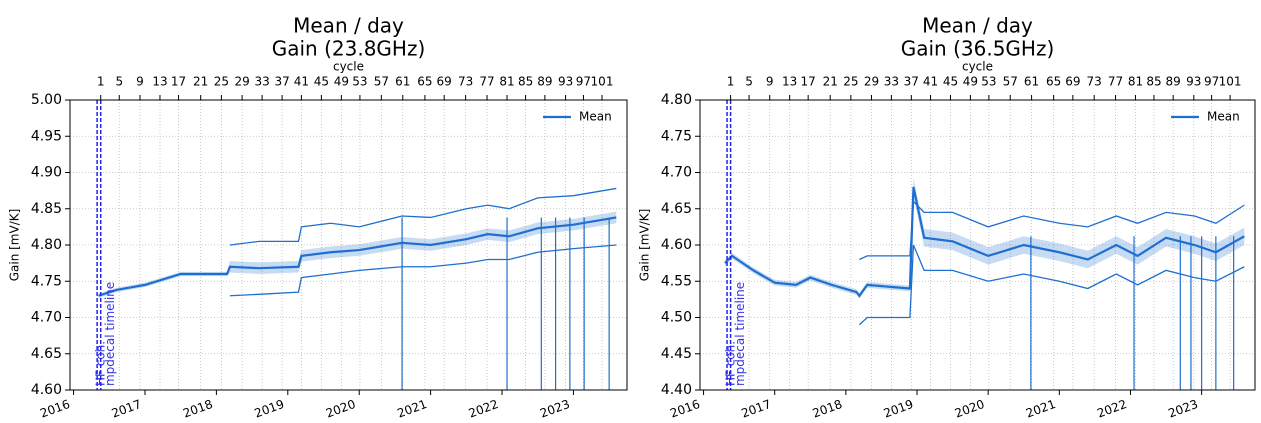 The image size is (1261, 423). Describe the element at coordinates (101, 82) in the screenshot. I see `x2-tick-label: 1` at that location.